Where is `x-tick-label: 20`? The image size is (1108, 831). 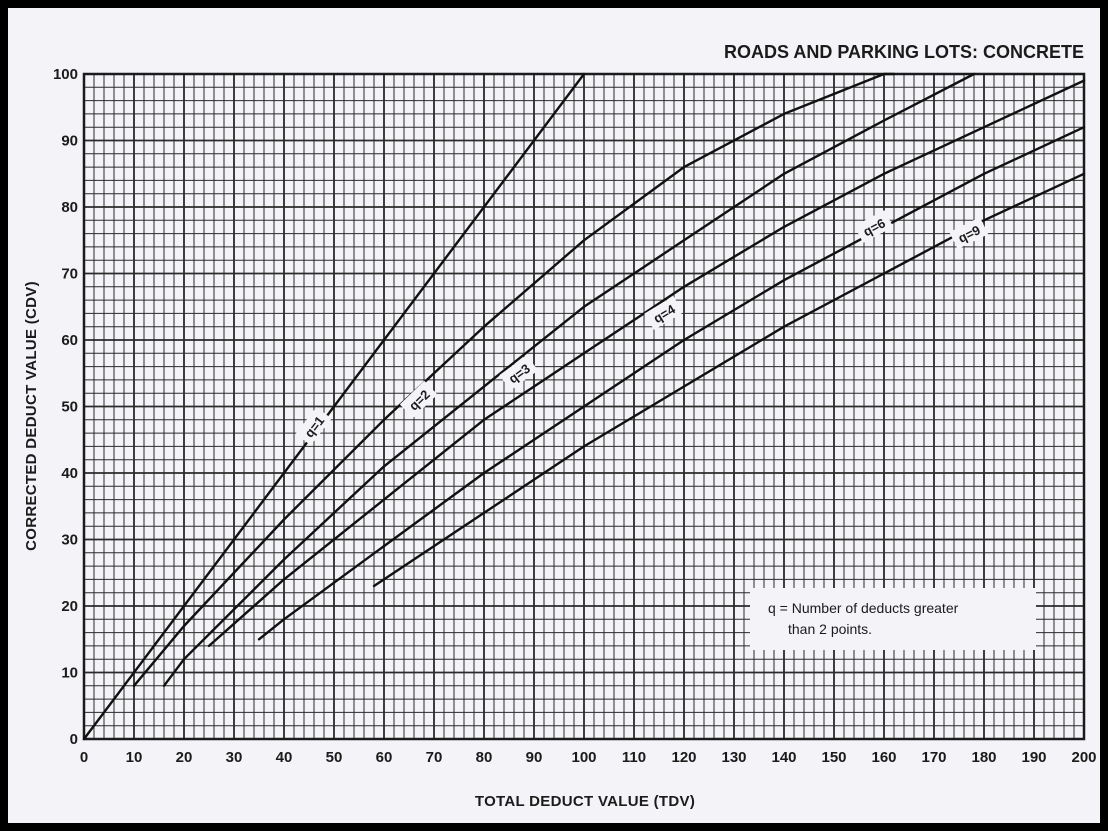
x-tick-label: 20 is located at coordinates (184, 757).